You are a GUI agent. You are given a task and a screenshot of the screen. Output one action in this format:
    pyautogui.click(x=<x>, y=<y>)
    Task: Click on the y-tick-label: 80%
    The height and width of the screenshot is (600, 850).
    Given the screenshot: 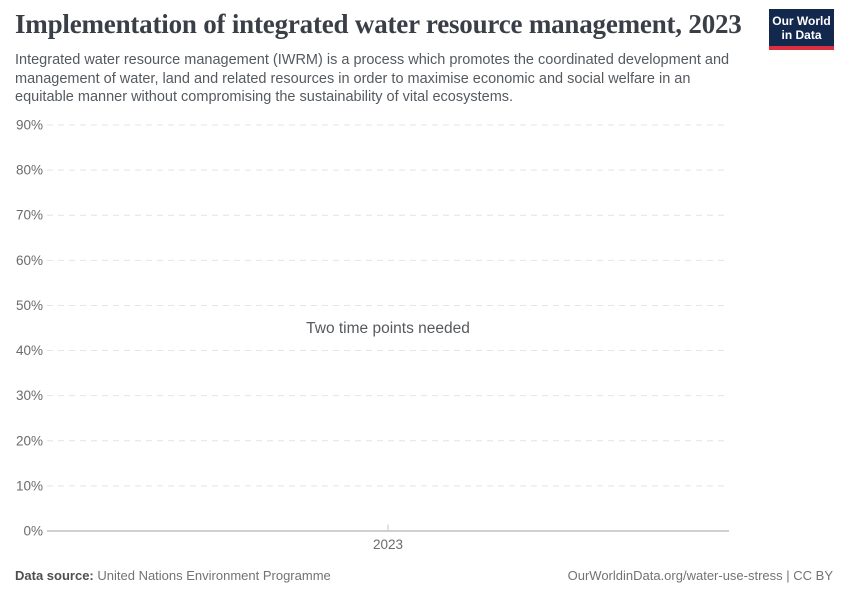 What is the action you would take?
    pyautogui.click(x=29, y=170)
    